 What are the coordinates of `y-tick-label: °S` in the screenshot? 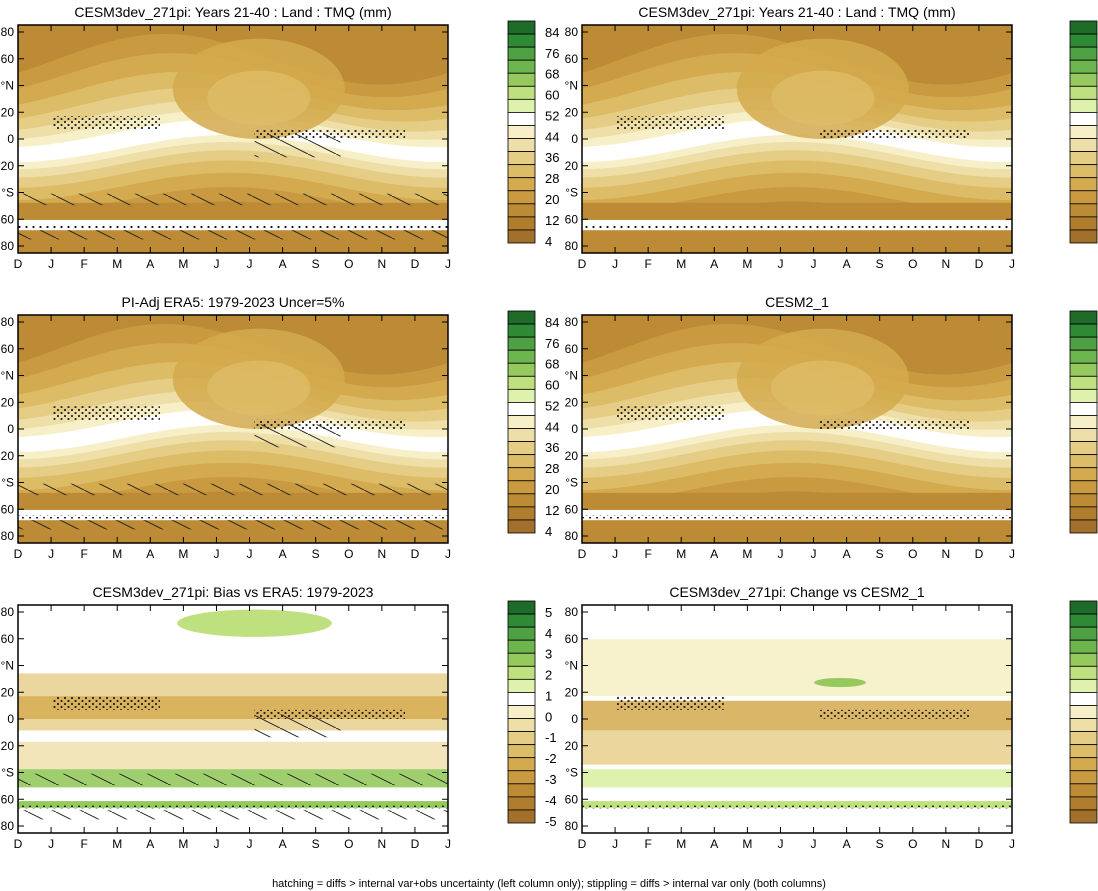 It's located at (7, 193).